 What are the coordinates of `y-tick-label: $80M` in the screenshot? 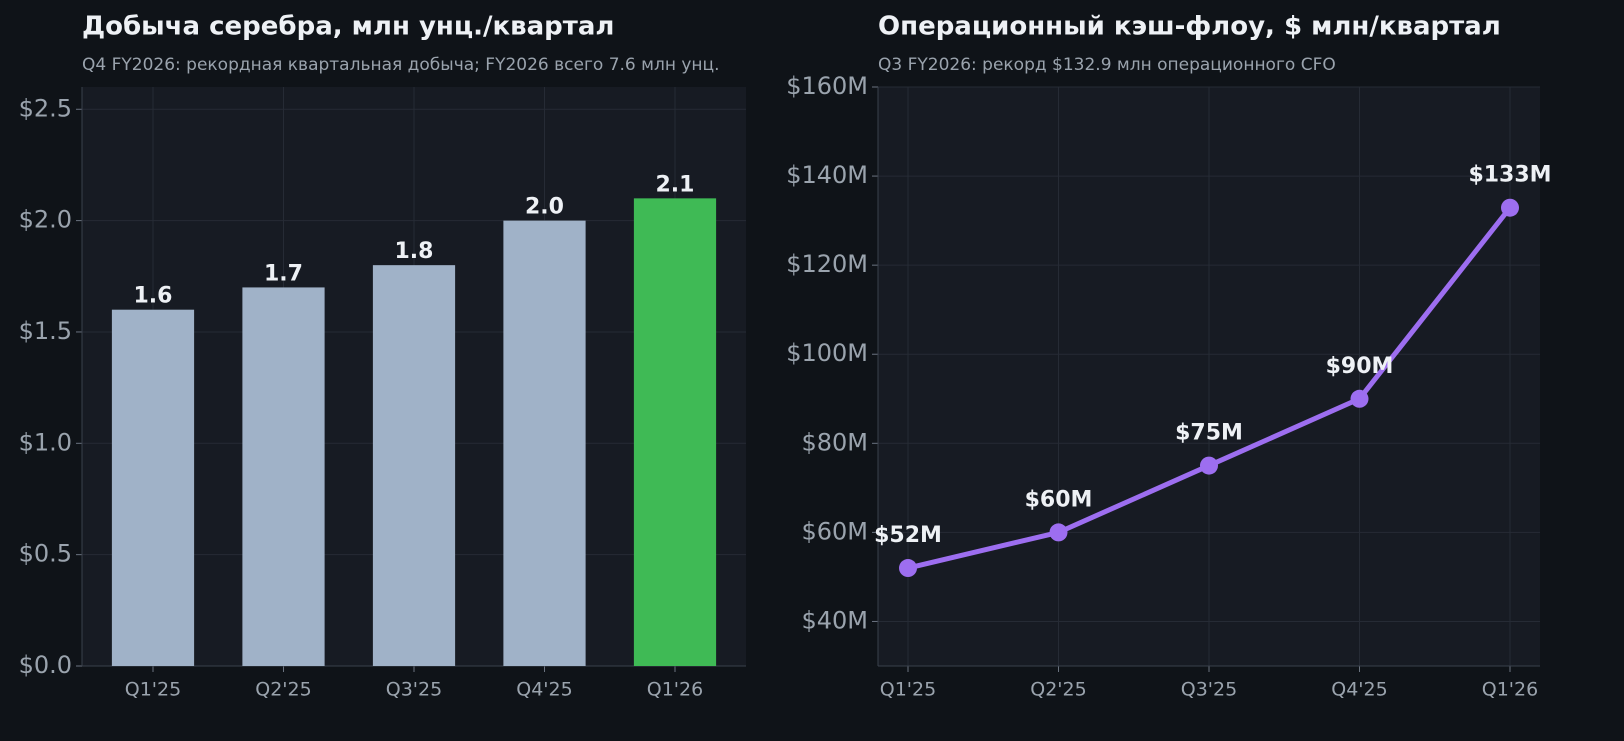 It's located at (834, 442).